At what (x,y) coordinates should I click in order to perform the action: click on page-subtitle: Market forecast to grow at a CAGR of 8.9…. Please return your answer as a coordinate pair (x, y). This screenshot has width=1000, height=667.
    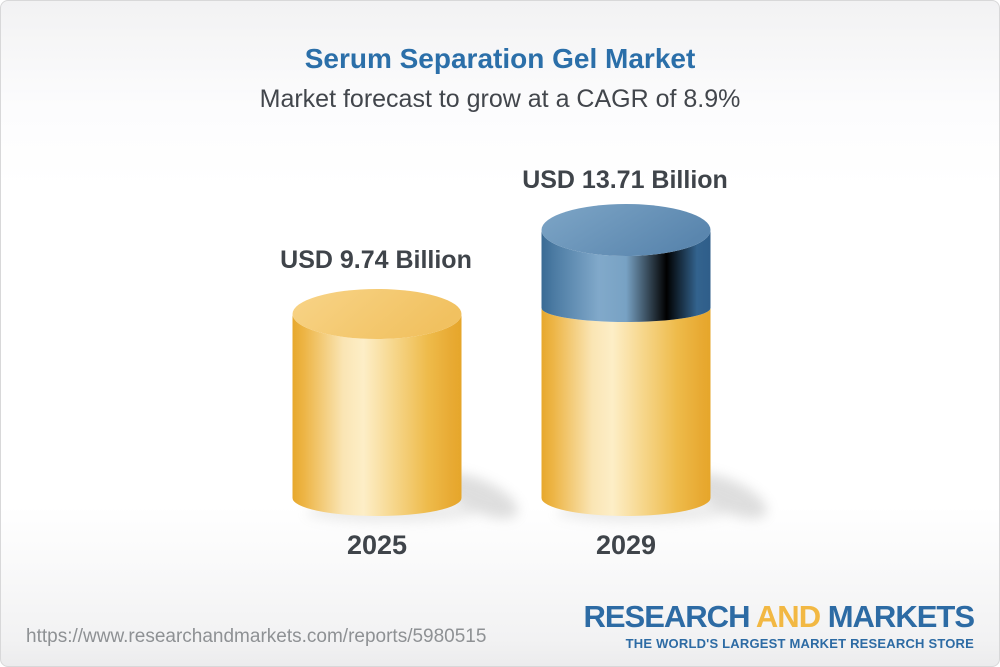
    Looking at the image, I should click on (500, 99).